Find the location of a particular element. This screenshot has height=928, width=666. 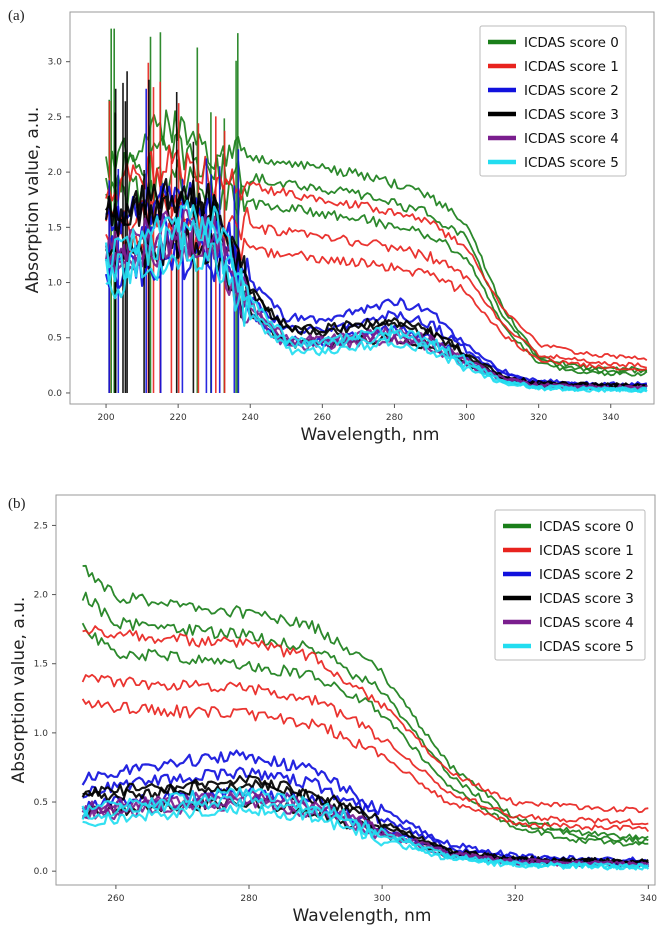

x-tick-label: 200 is located at coordinates (105, 418).